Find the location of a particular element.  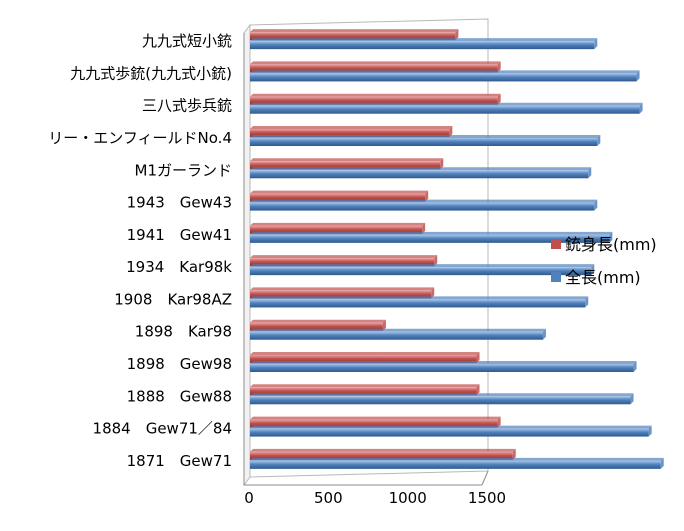

category-label: 1884 Gew71／84 is located at coordinates (162, 429).